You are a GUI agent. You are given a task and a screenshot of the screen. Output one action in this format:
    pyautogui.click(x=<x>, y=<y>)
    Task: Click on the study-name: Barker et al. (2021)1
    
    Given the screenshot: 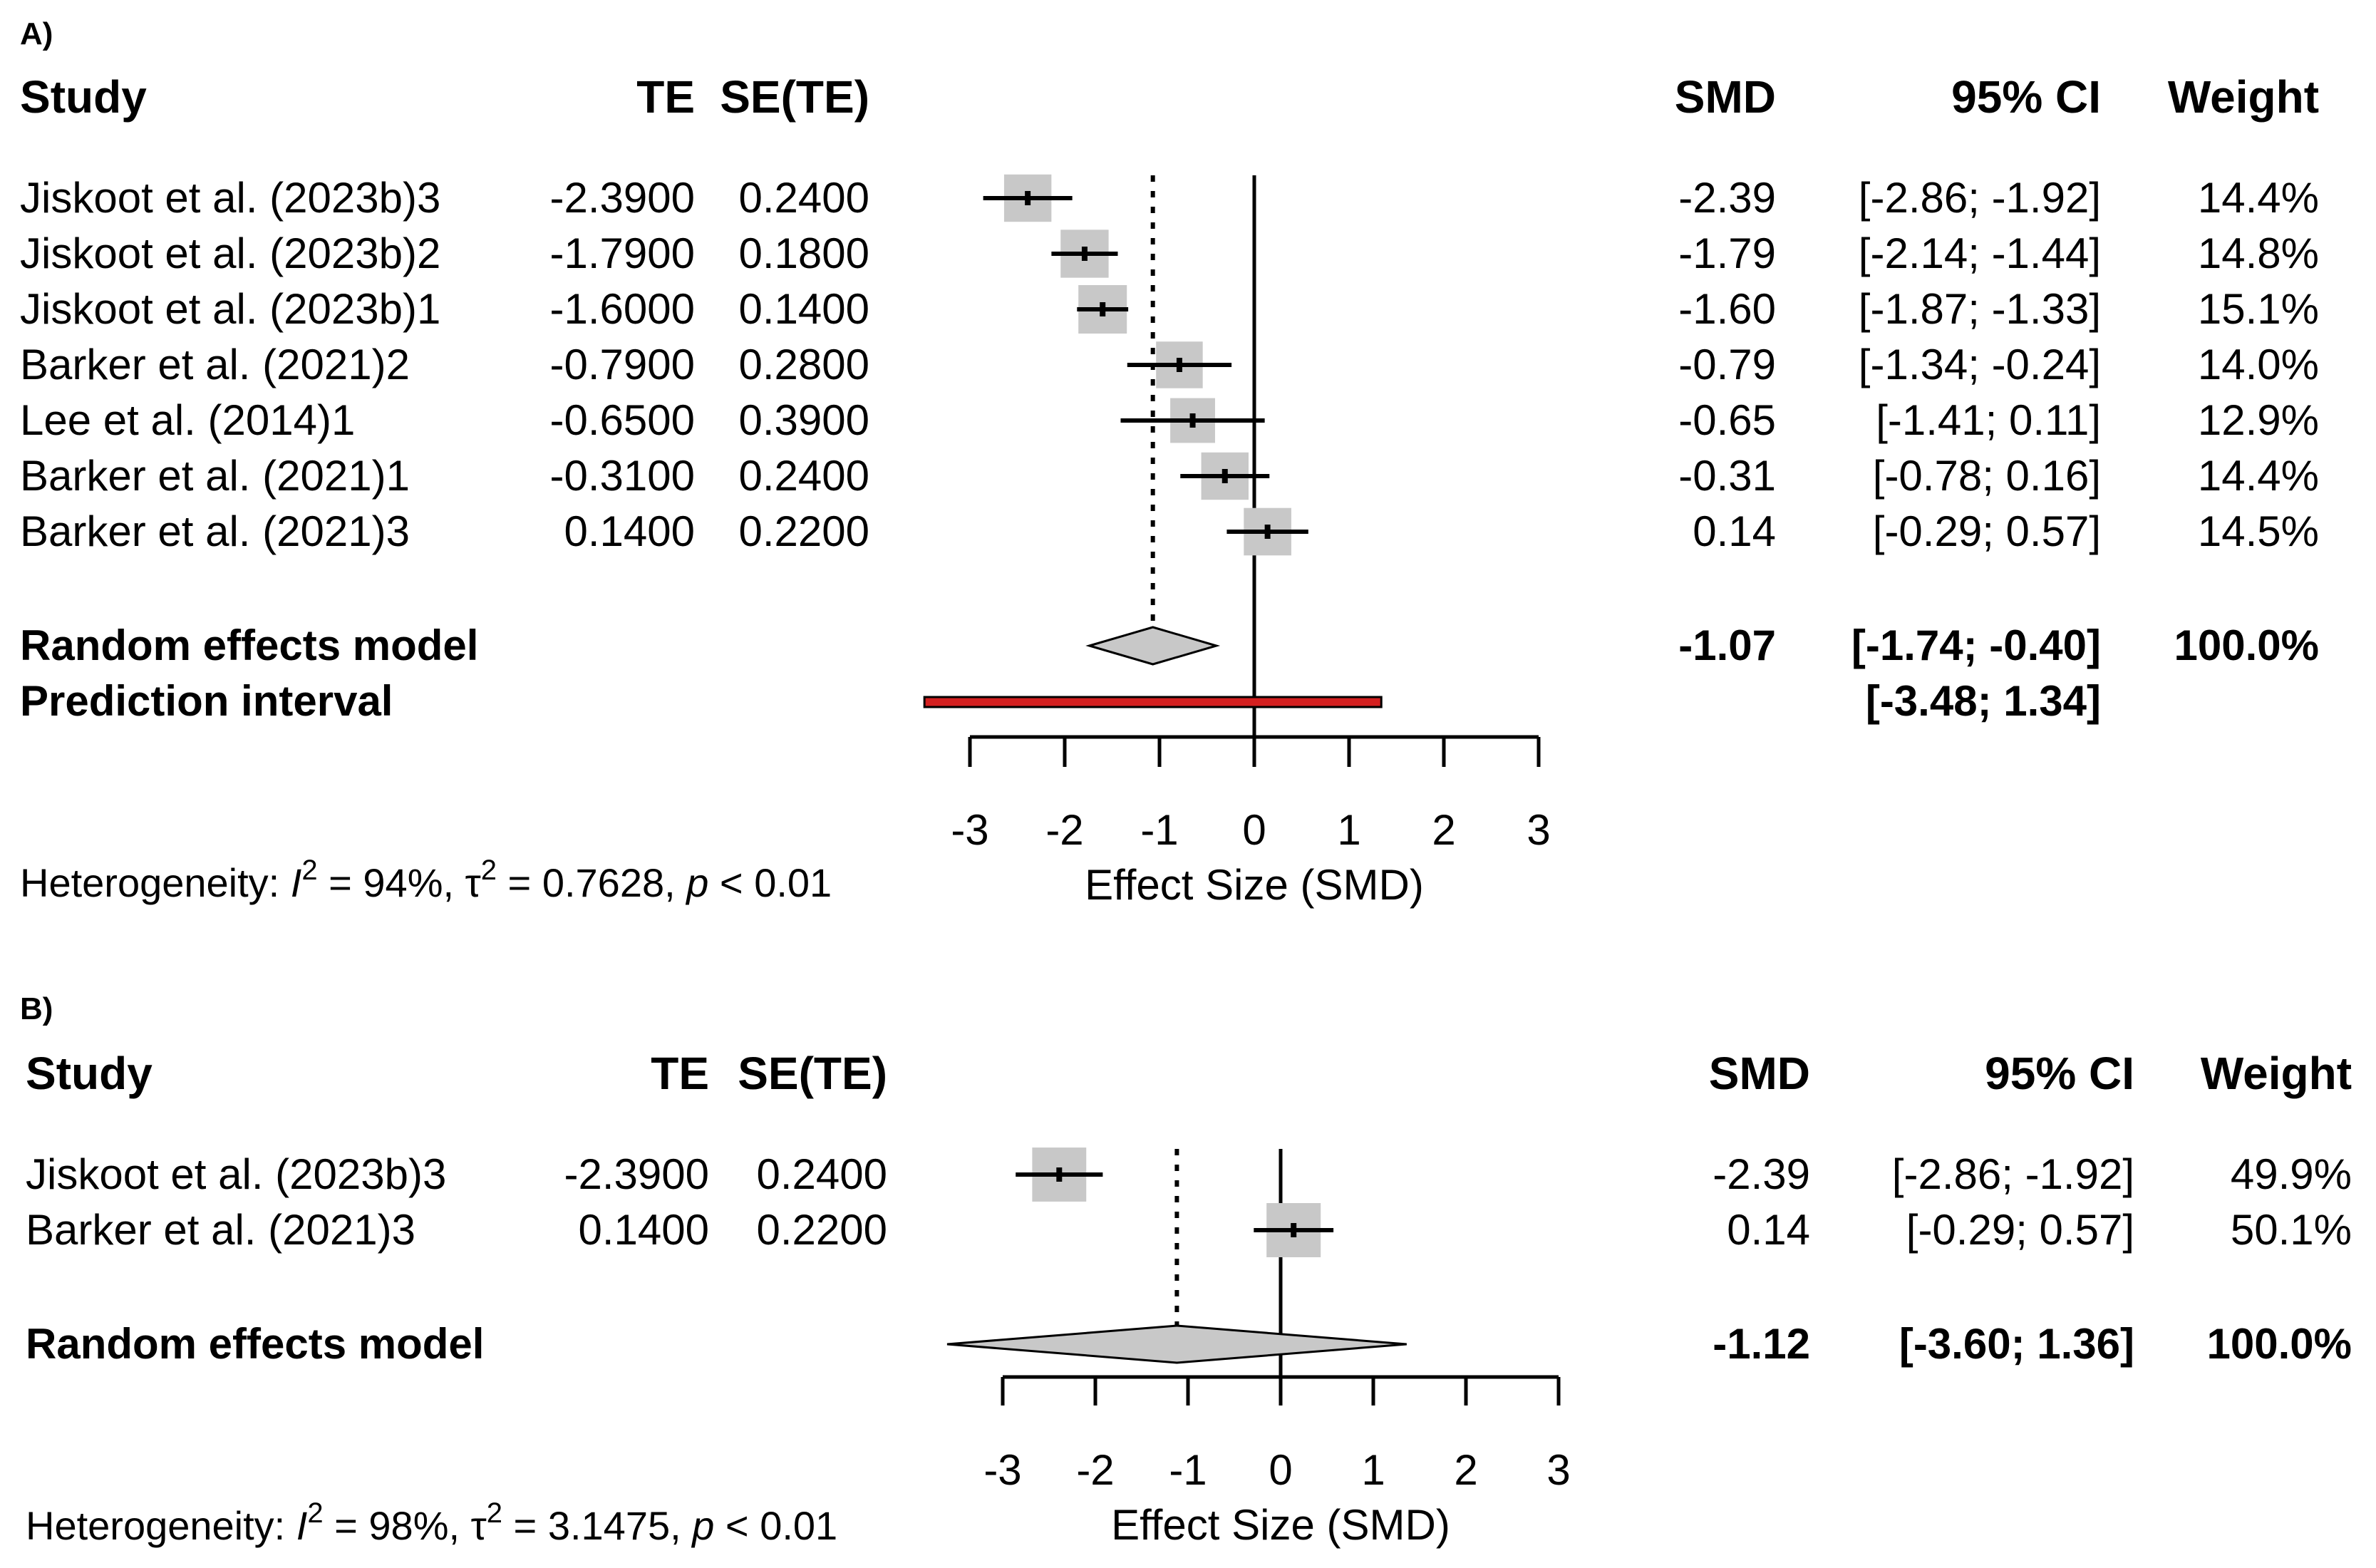 What is the action you would take?
    pyautogui.click(x=215, y=476)
    